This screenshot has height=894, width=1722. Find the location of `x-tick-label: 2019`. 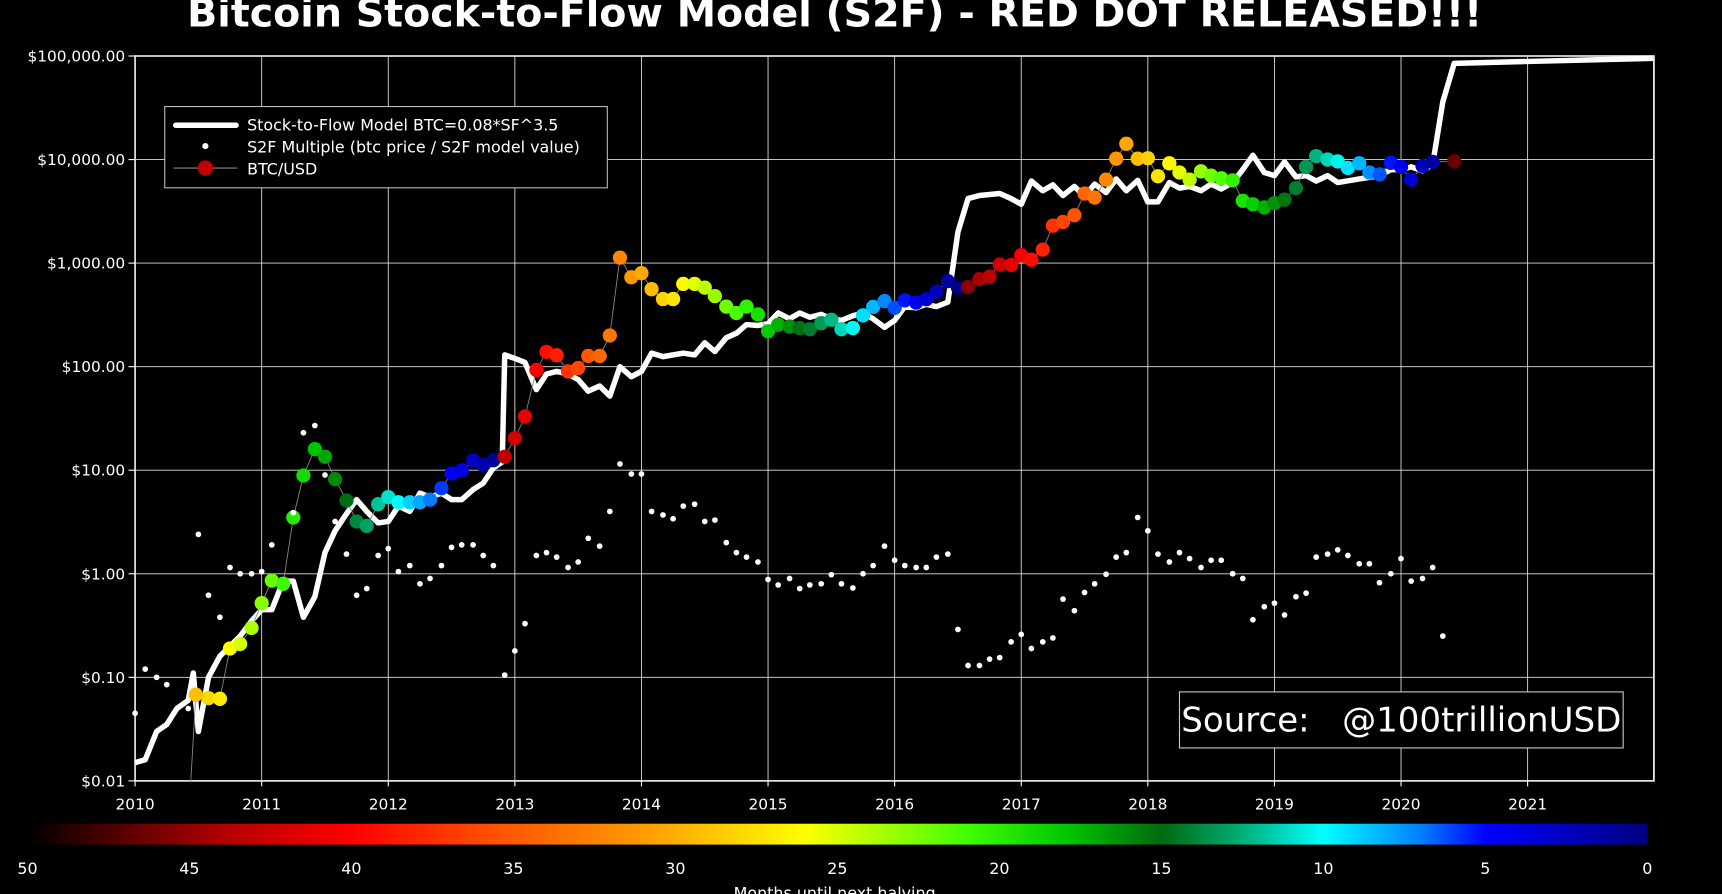

x-tick-label: 2019 is located at coordinates (1274, 804).